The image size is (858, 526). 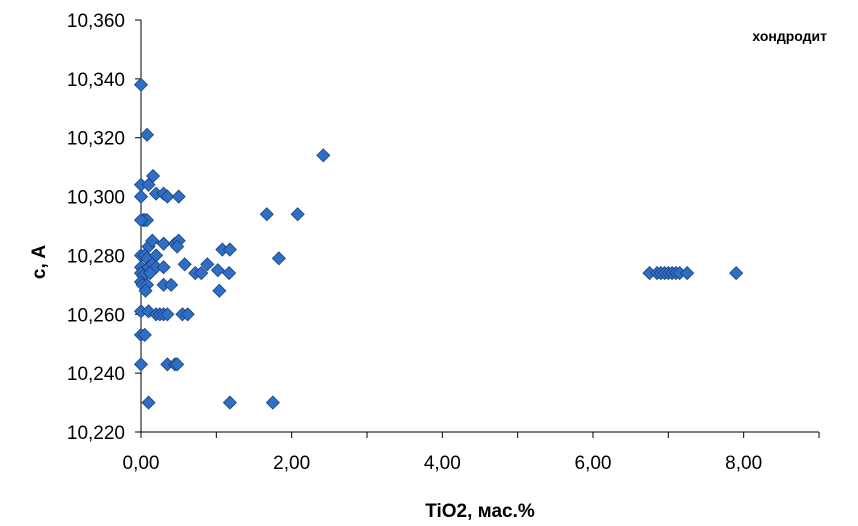 What do you see at coordinates (743, 463) in the screenshot?
I see `x-tick-label: 8,00` at bounding box center [743, 463].